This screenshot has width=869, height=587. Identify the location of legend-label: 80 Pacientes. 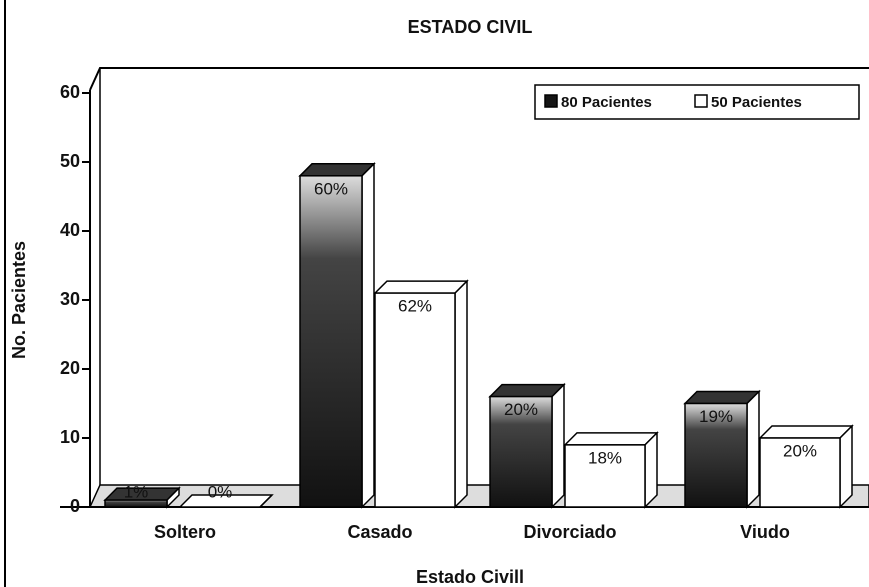
(606, 102).